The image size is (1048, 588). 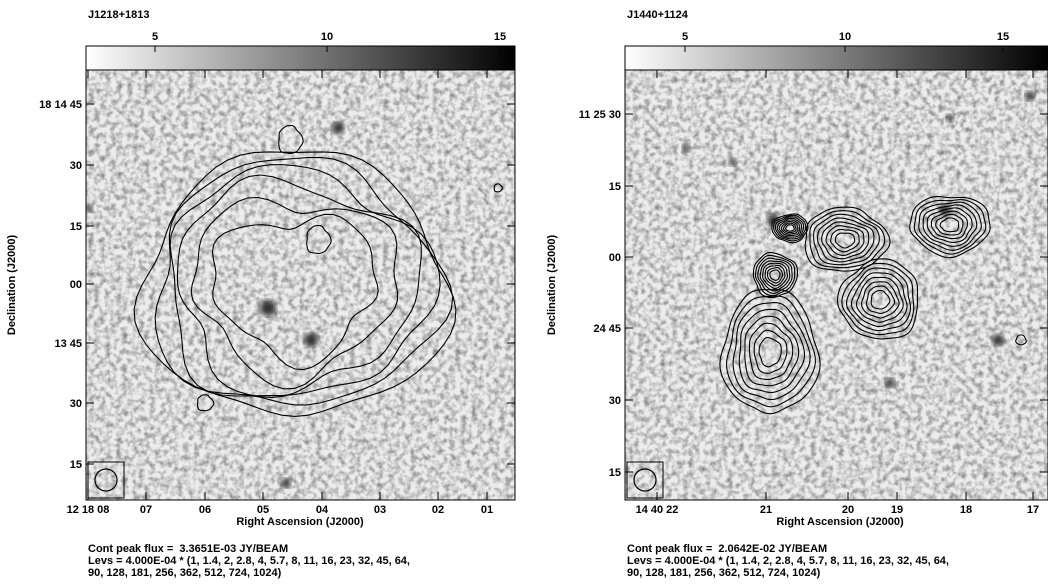 I want to click on x-tick-label: 12 18 08, so click(x=88, y=510).